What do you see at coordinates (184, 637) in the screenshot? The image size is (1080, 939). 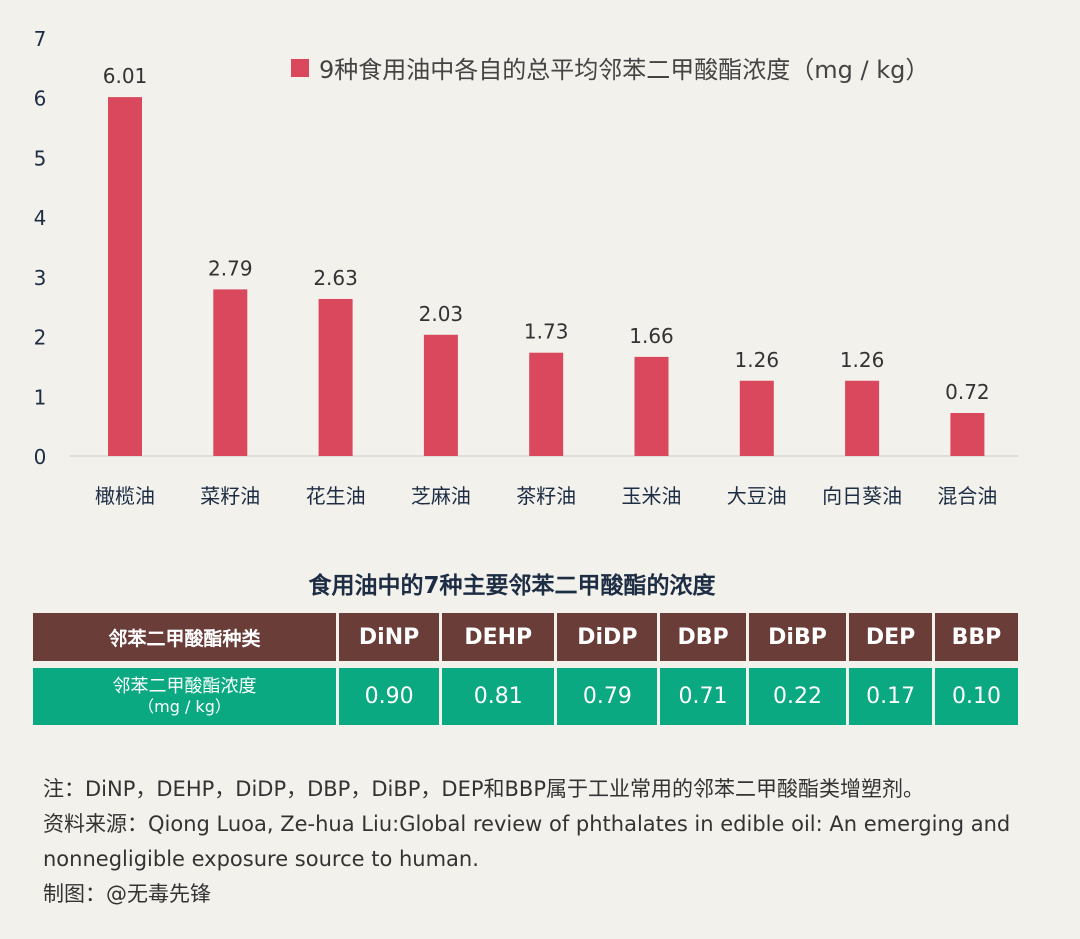 I see `header-label: 邻苯二甲酸酯种类` at bounding box center [184, 637].